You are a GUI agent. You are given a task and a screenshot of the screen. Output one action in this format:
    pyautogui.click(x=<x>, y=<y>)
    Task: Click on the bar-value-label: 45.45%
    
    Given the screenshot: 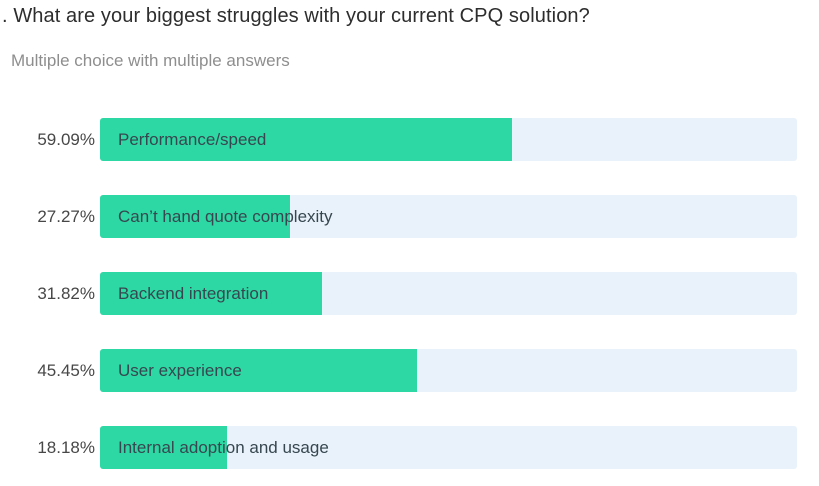 What is the action you would take?
    pyautogui.click(x=66, y=370)
    